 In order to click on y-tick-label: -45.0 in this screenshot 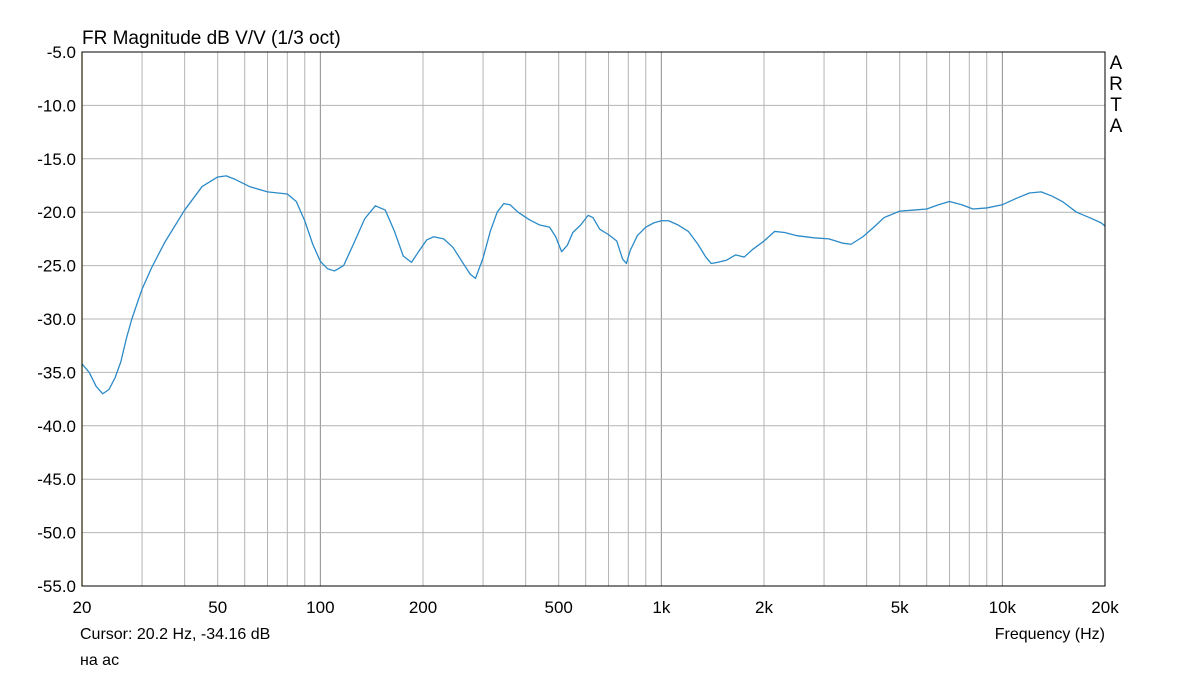, I will do `click(56, 479)`.